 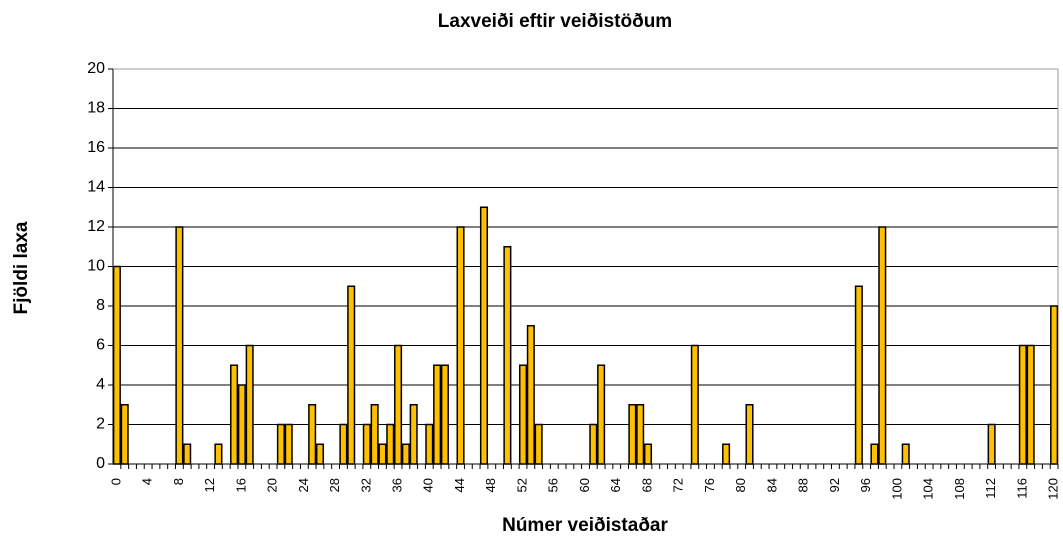 I want to click on x-tick-label: 68, so click(x=646, y=485).